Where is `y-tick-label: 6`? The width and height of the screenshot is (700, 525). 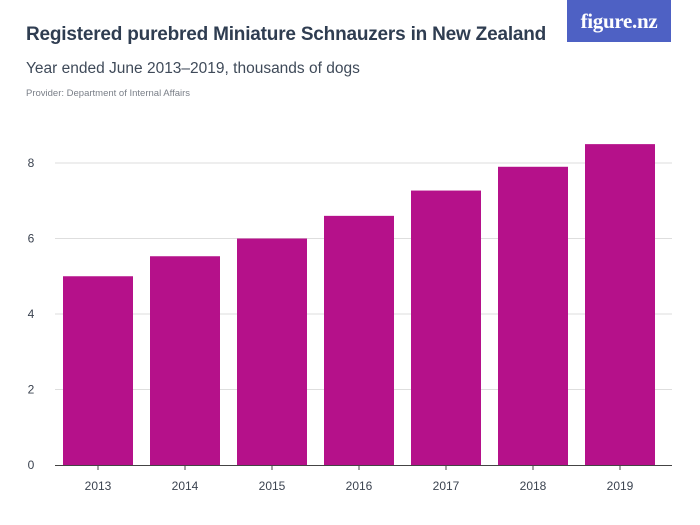 y-tick-label: 6 is located at coordinates (31, 239).